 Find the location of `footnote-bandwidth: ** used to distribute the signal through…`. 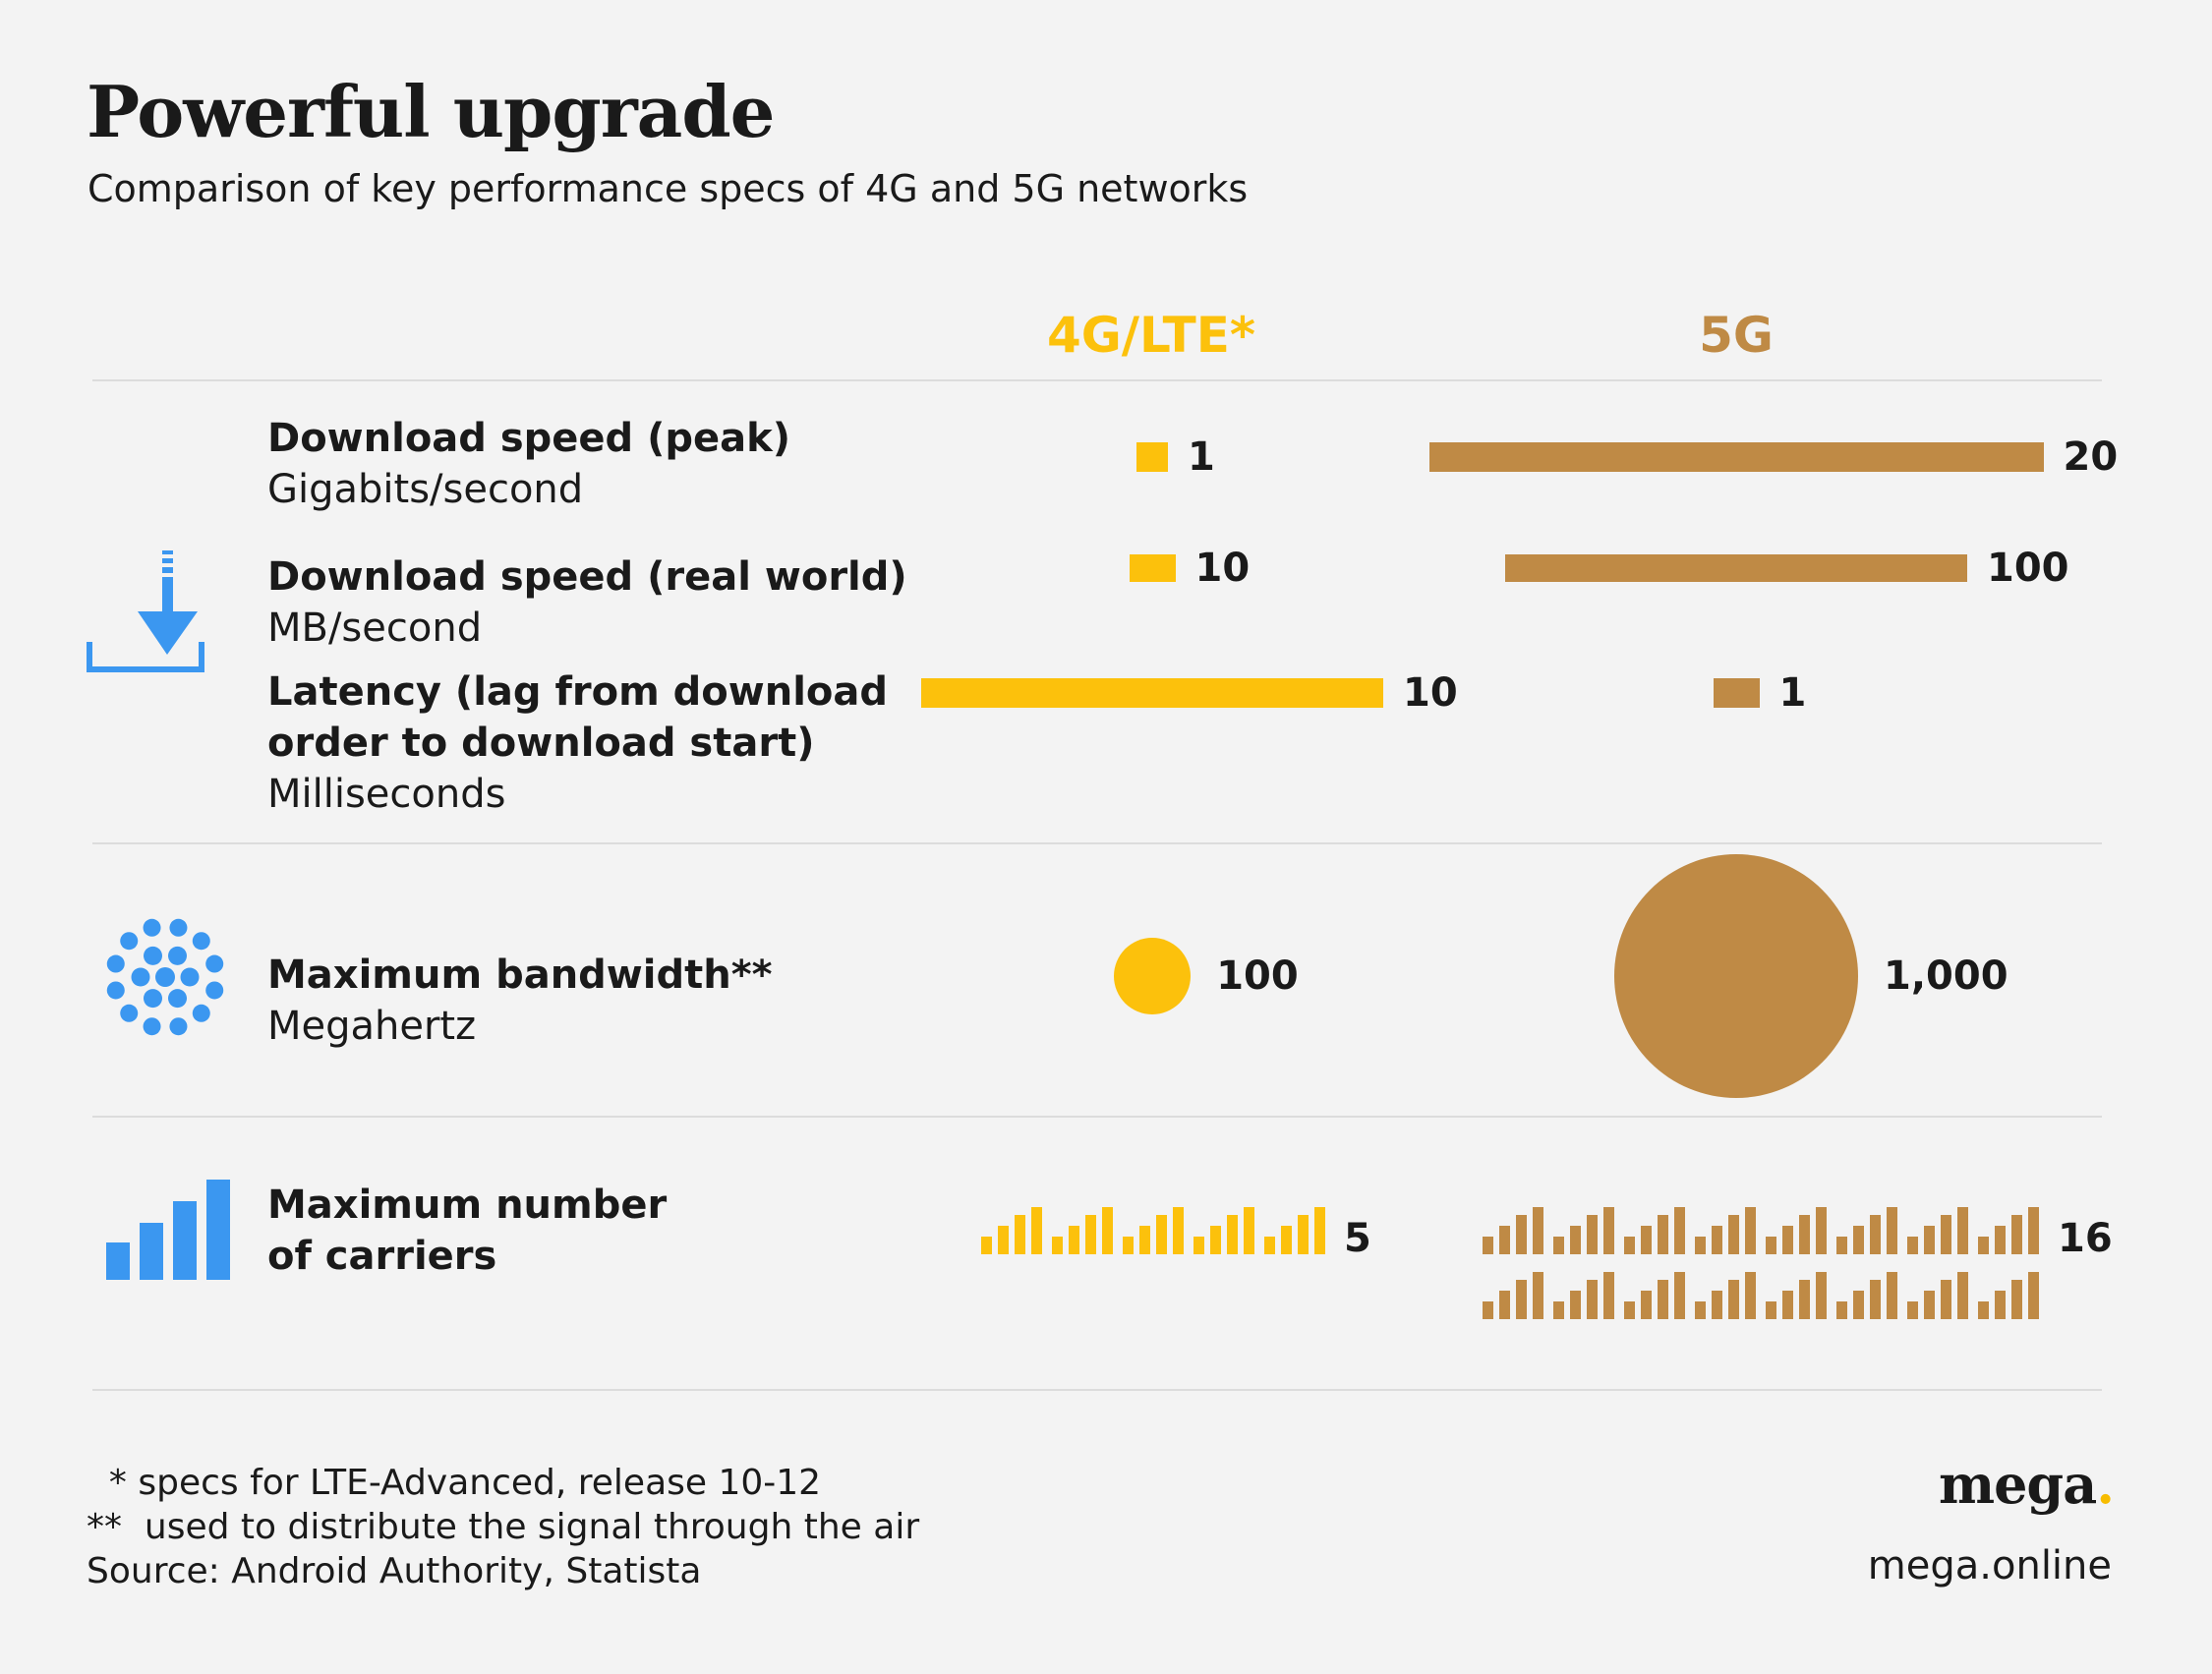

footnote-bandwidth: ** used to distribute the signal through… is located at coordinates (504, 1527).